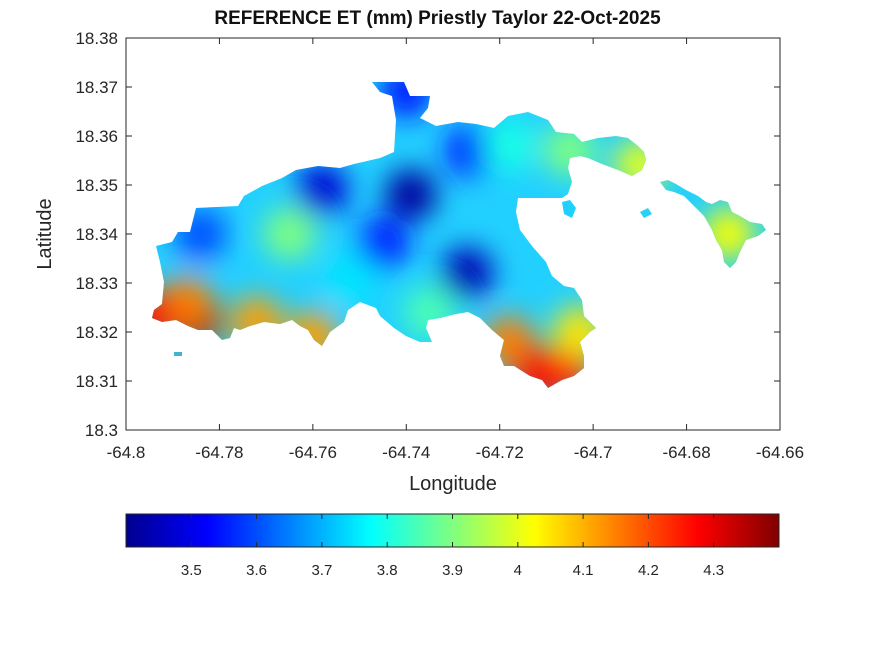  I want to click on x-tick-label: -64.8, so click(126, 452).